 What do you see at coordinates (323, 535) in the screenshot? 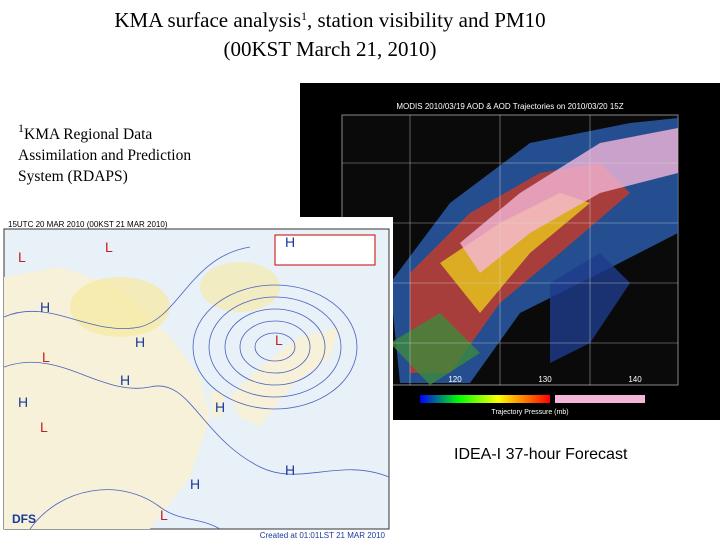
I see `map-footer: Created at 01:01LST 21 MAR 2010` at bounding box center [323, 535].